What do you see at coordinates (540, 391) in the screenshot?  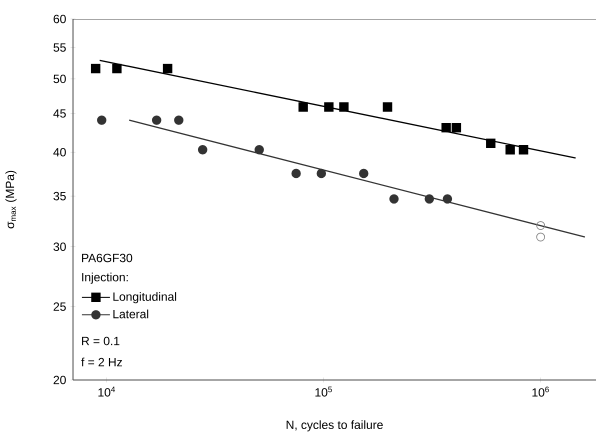 I see `x-tick-label: 10$^{6}$` at bounding box center [540, 391].